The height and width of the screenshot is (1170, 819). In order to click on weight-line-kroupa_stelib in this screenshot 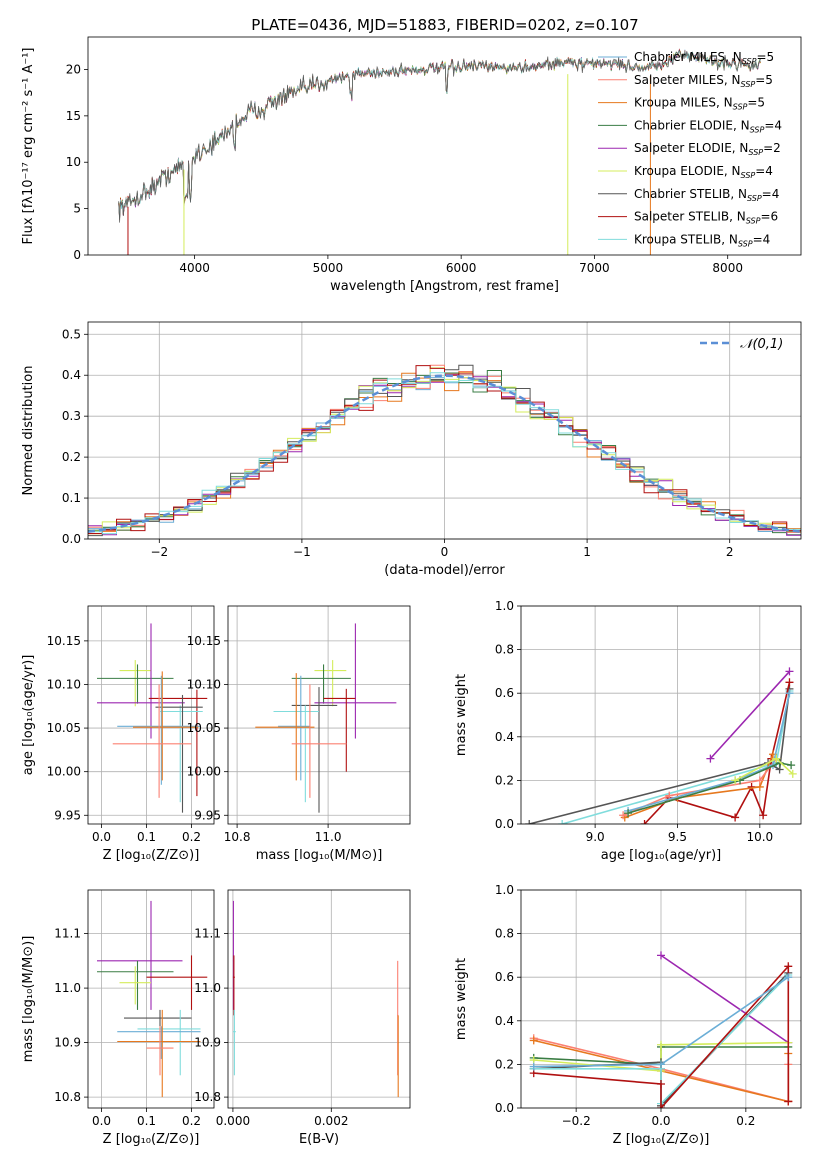, I will do `click(676, 757)`.